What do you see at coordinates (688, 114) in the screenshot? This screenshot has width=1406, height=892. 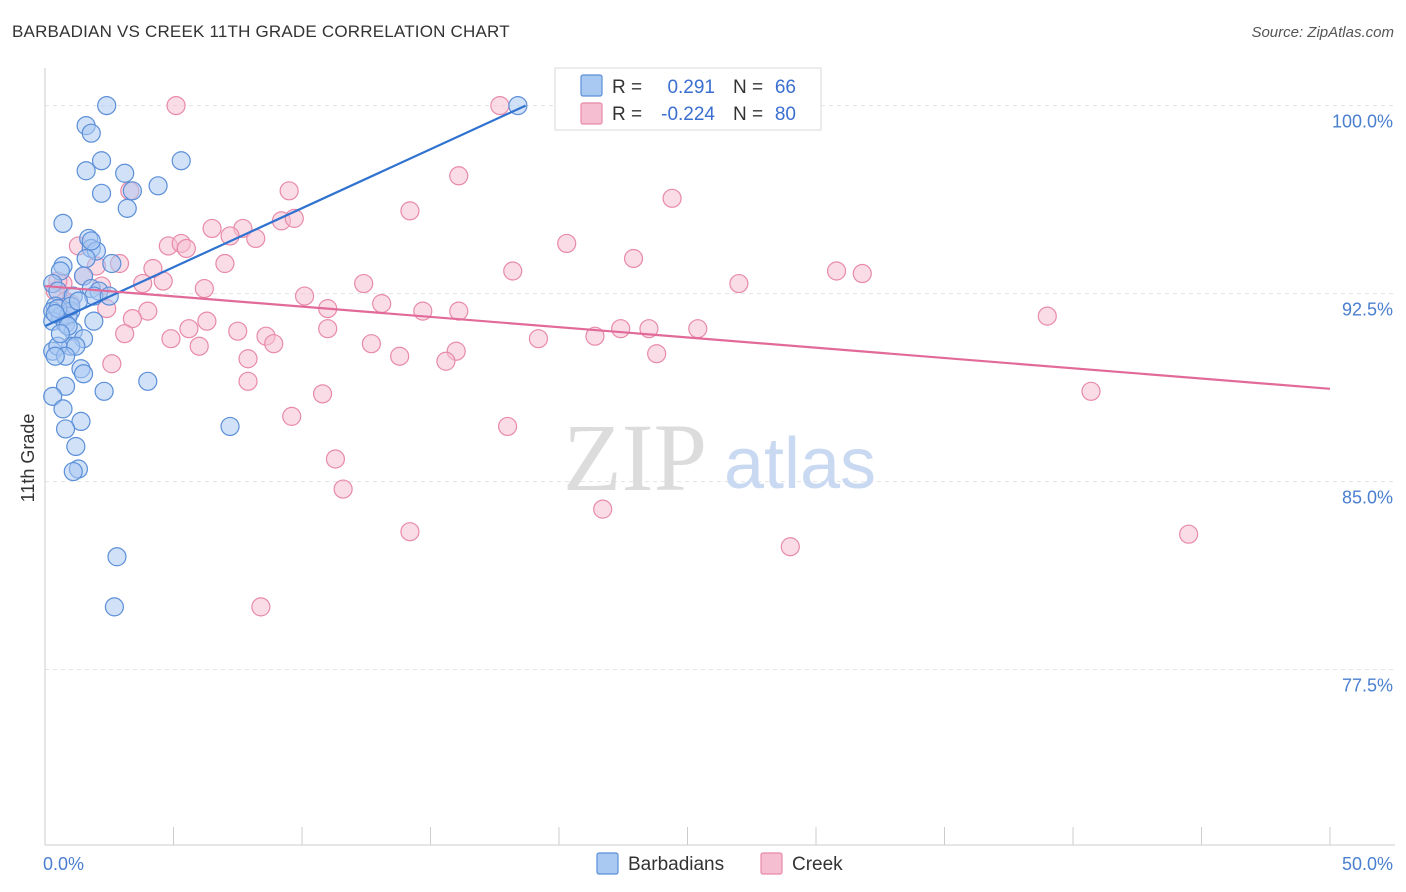 I see `legend-r-value: -0.224` at bounding box center [688, 114].